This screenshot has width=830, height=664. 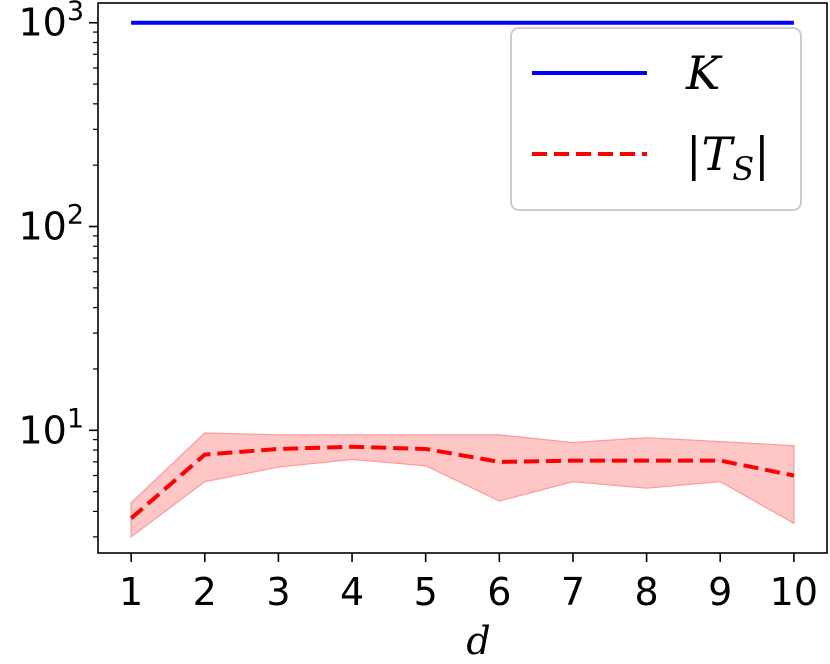 I want to click on x-axis-label: d, so click(x=478, y=641).